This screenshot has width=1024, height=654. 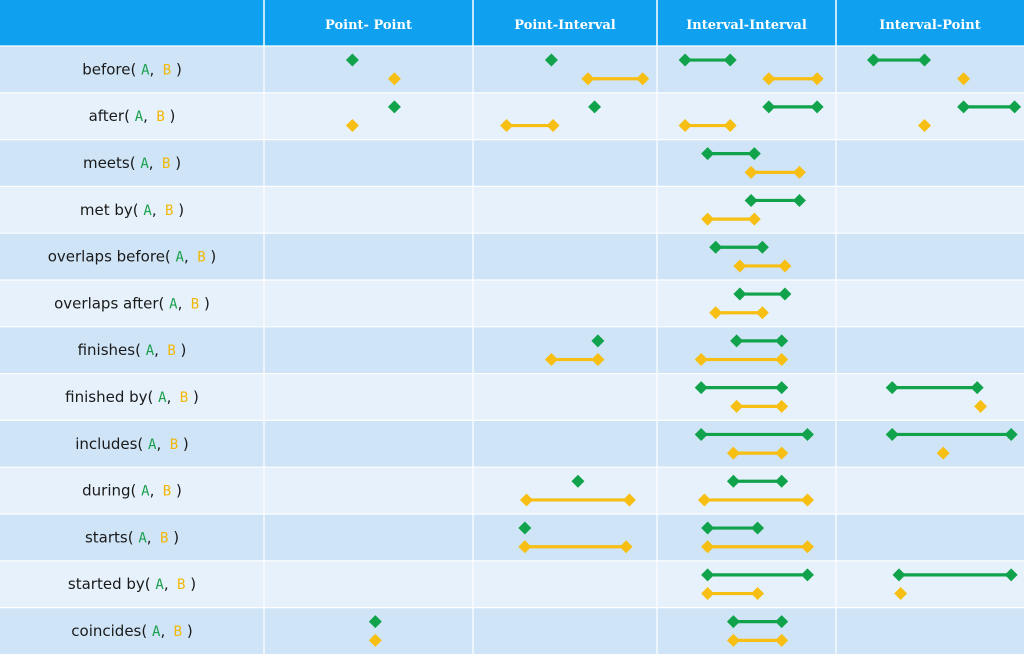 What do you see at coordinates (565, 25) in the screenshot?
I see `column-header: Point-Interval` at bounding box center [565, 25].